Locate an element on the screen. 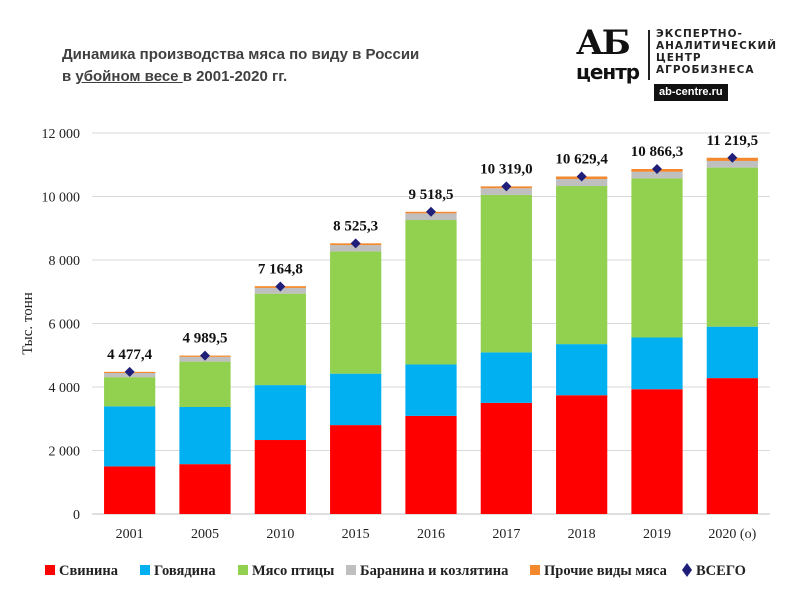  total-data-label: 10 629,4 is located at coordinates (581, 160).